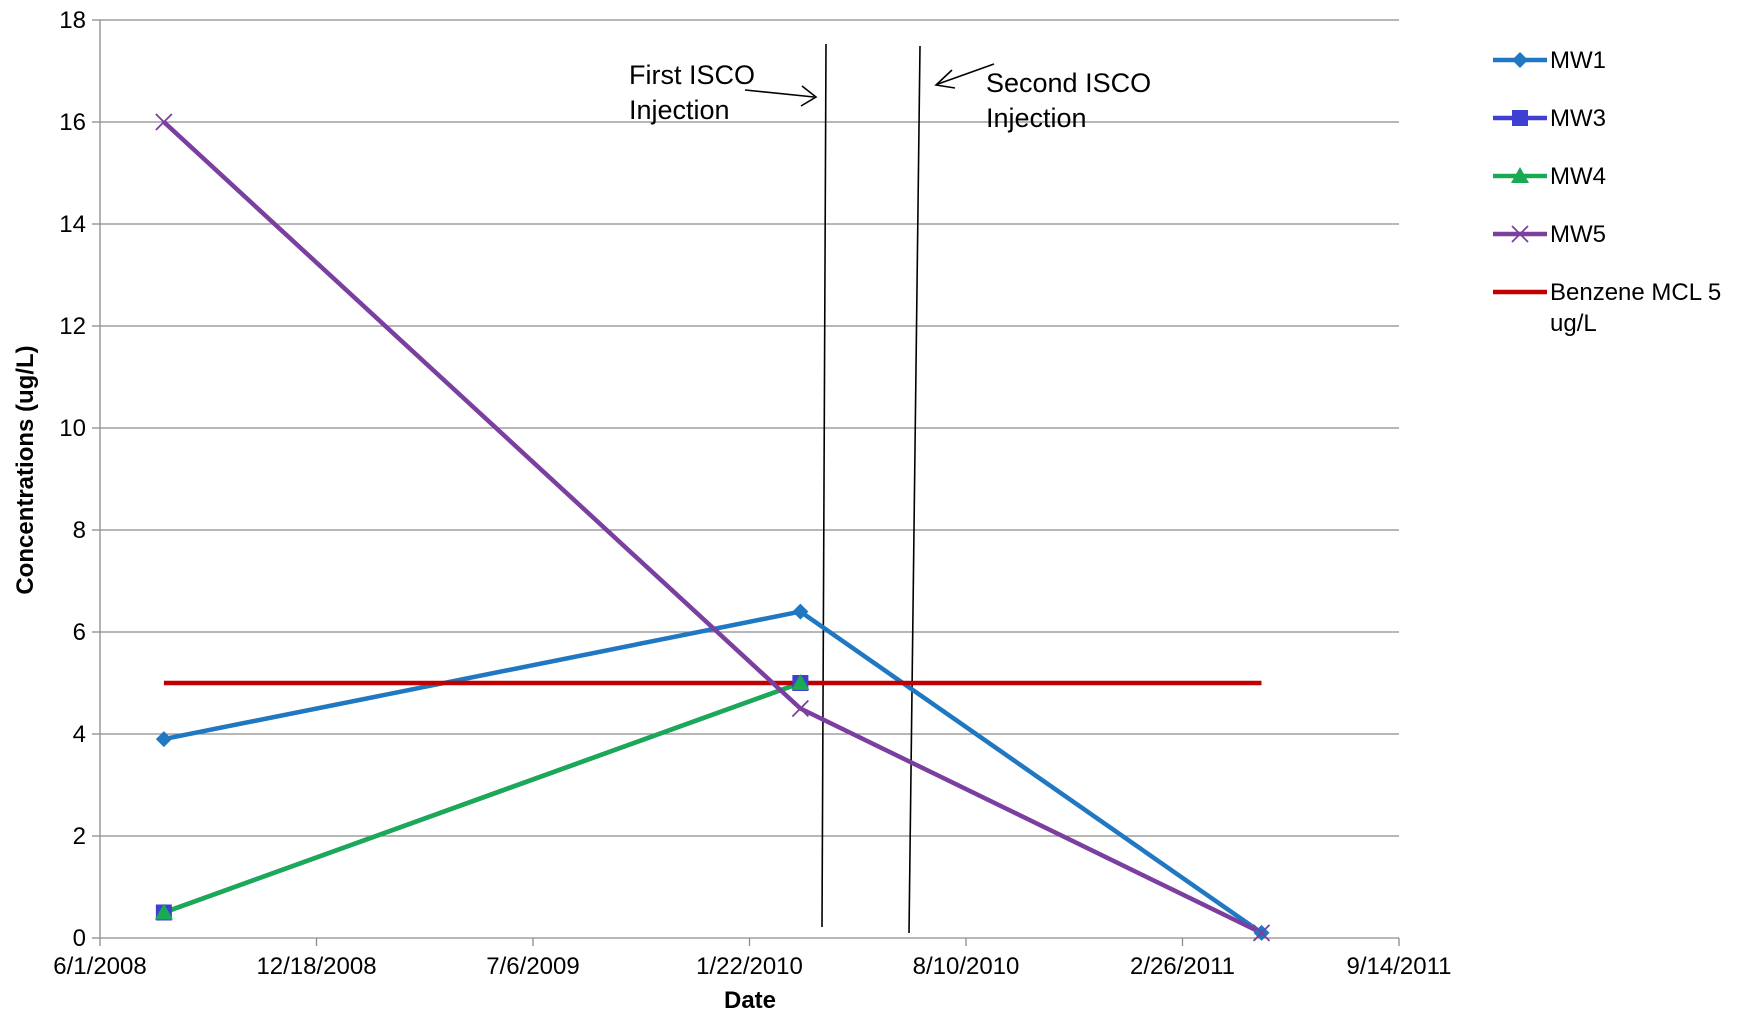  What do you see at coordinates (79, 632) in the screenshot?
I see `y-tick-label-6: 6` at bounding box center [79, 632].